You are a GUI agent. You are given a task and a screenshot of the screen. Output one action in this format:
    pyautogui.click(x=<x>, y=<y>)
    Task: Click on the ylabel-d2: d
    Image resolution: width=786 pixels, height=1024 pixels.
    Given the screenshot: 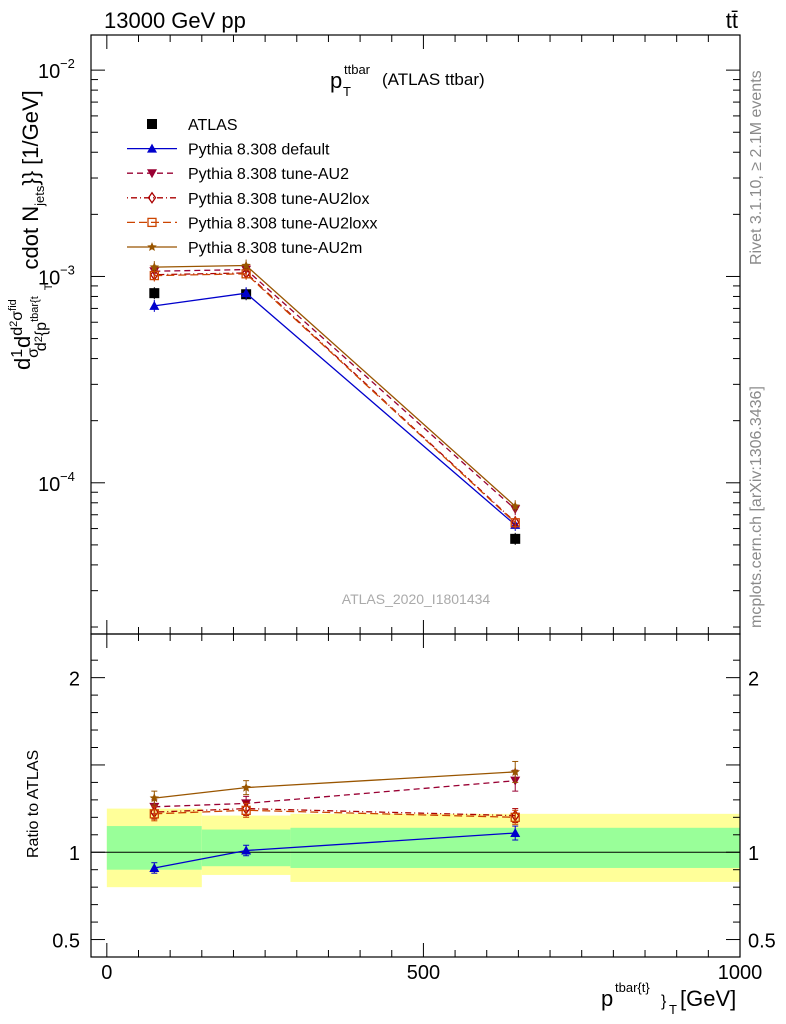 What is the action you would take?
    pyautogui.click(x=22, y=342)
    